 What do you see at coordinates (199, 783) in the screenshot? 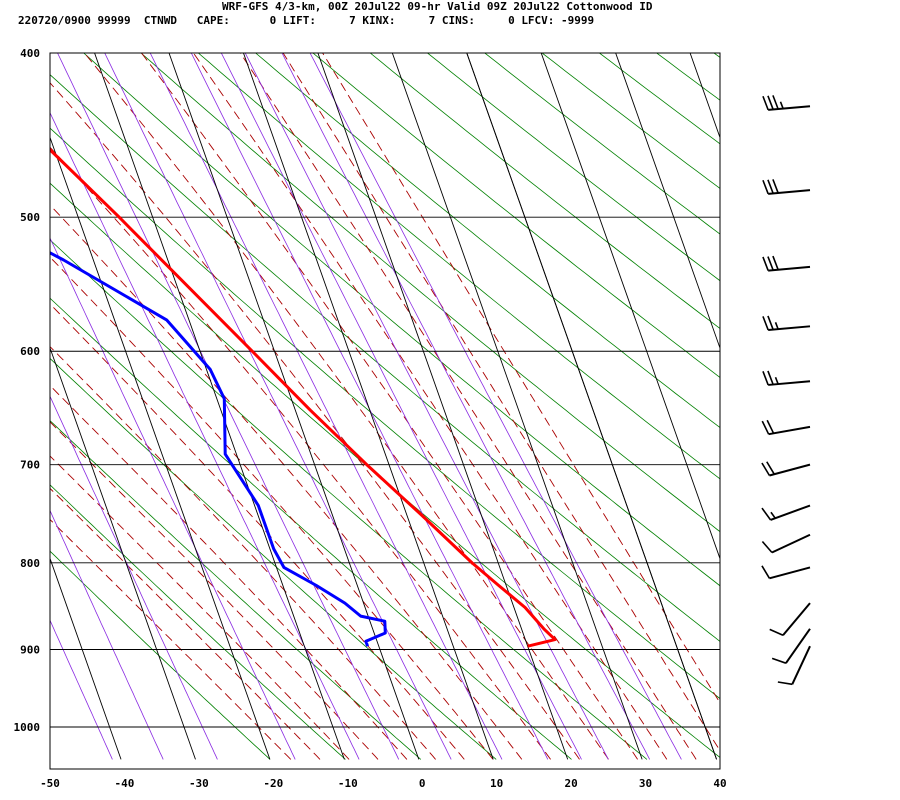
I see `x-tick-label: -30` at bounding box center [199, 783].